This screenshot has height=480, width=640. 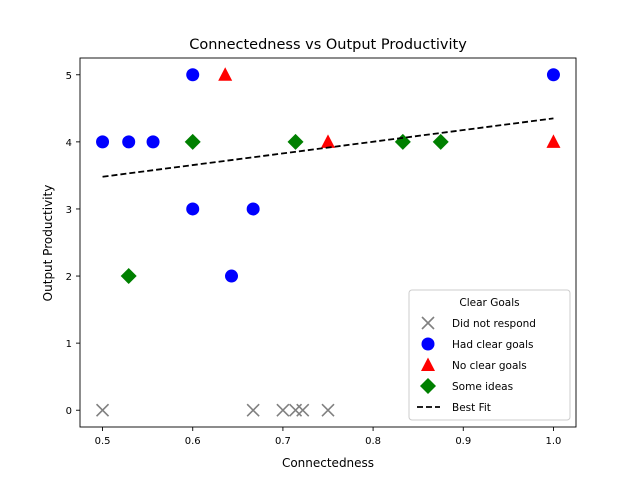 What do you see at coordinates (48, 243) in the screenshot?
I see `y-axis-label: Output Productivity` at bounding box center [48, 243].